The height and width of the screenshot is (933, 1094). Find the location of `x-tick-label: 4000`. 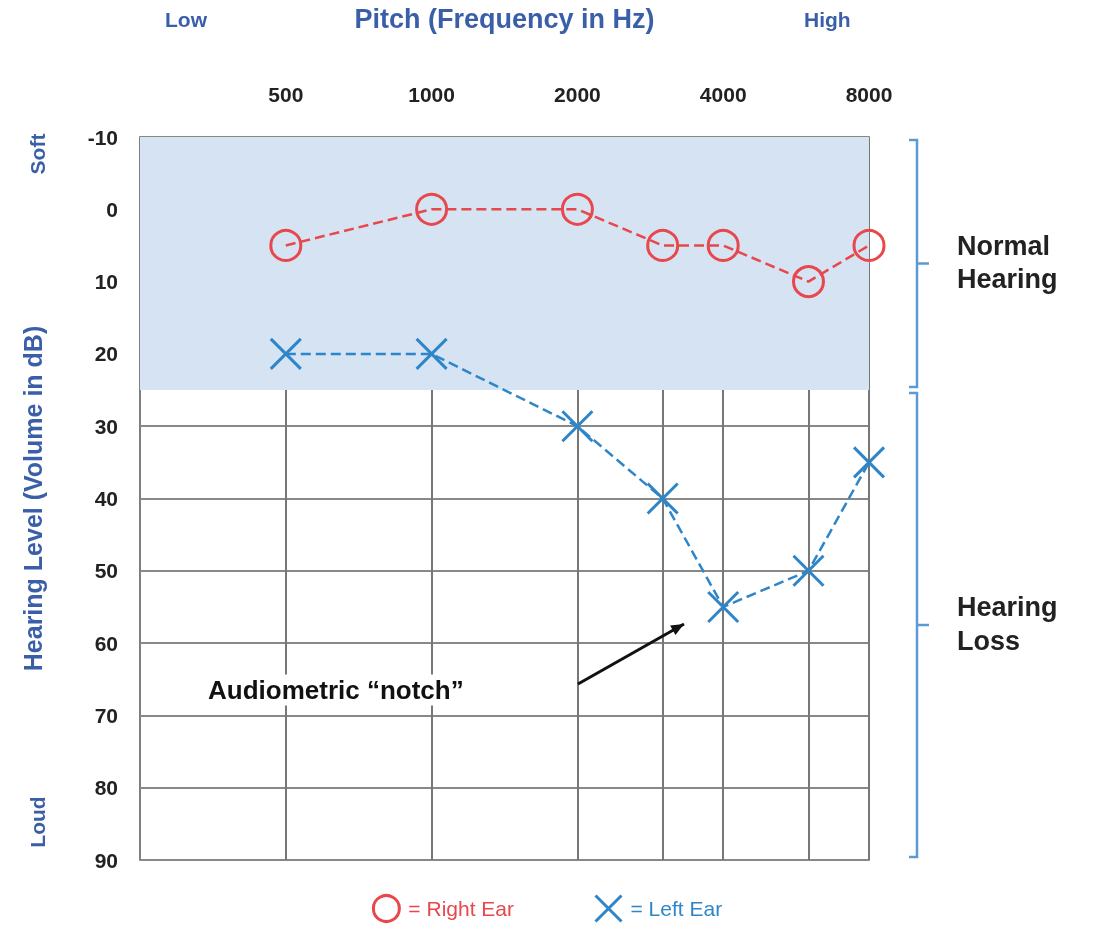

x-tick-label: 4000 is located at coordinates (723, 94).